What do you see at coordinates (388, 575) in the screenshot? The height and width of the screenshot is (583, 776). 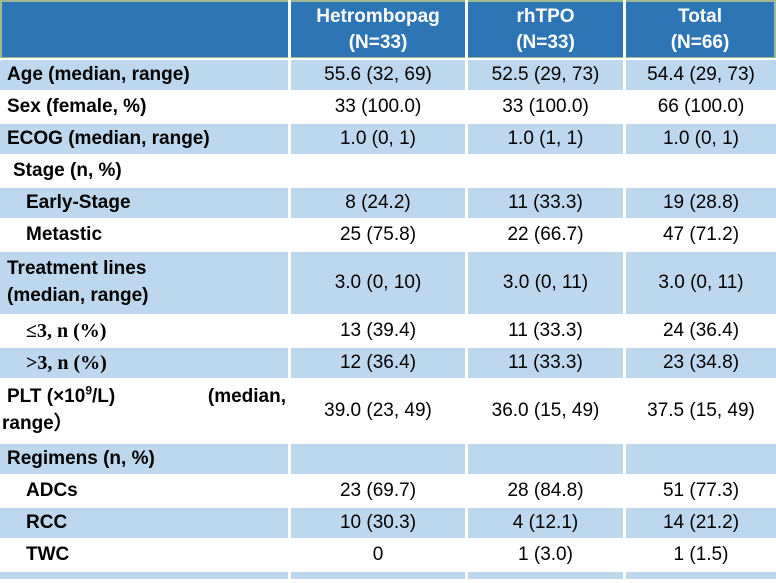 I see `partial-next-row` at bounding box center [388, 575].